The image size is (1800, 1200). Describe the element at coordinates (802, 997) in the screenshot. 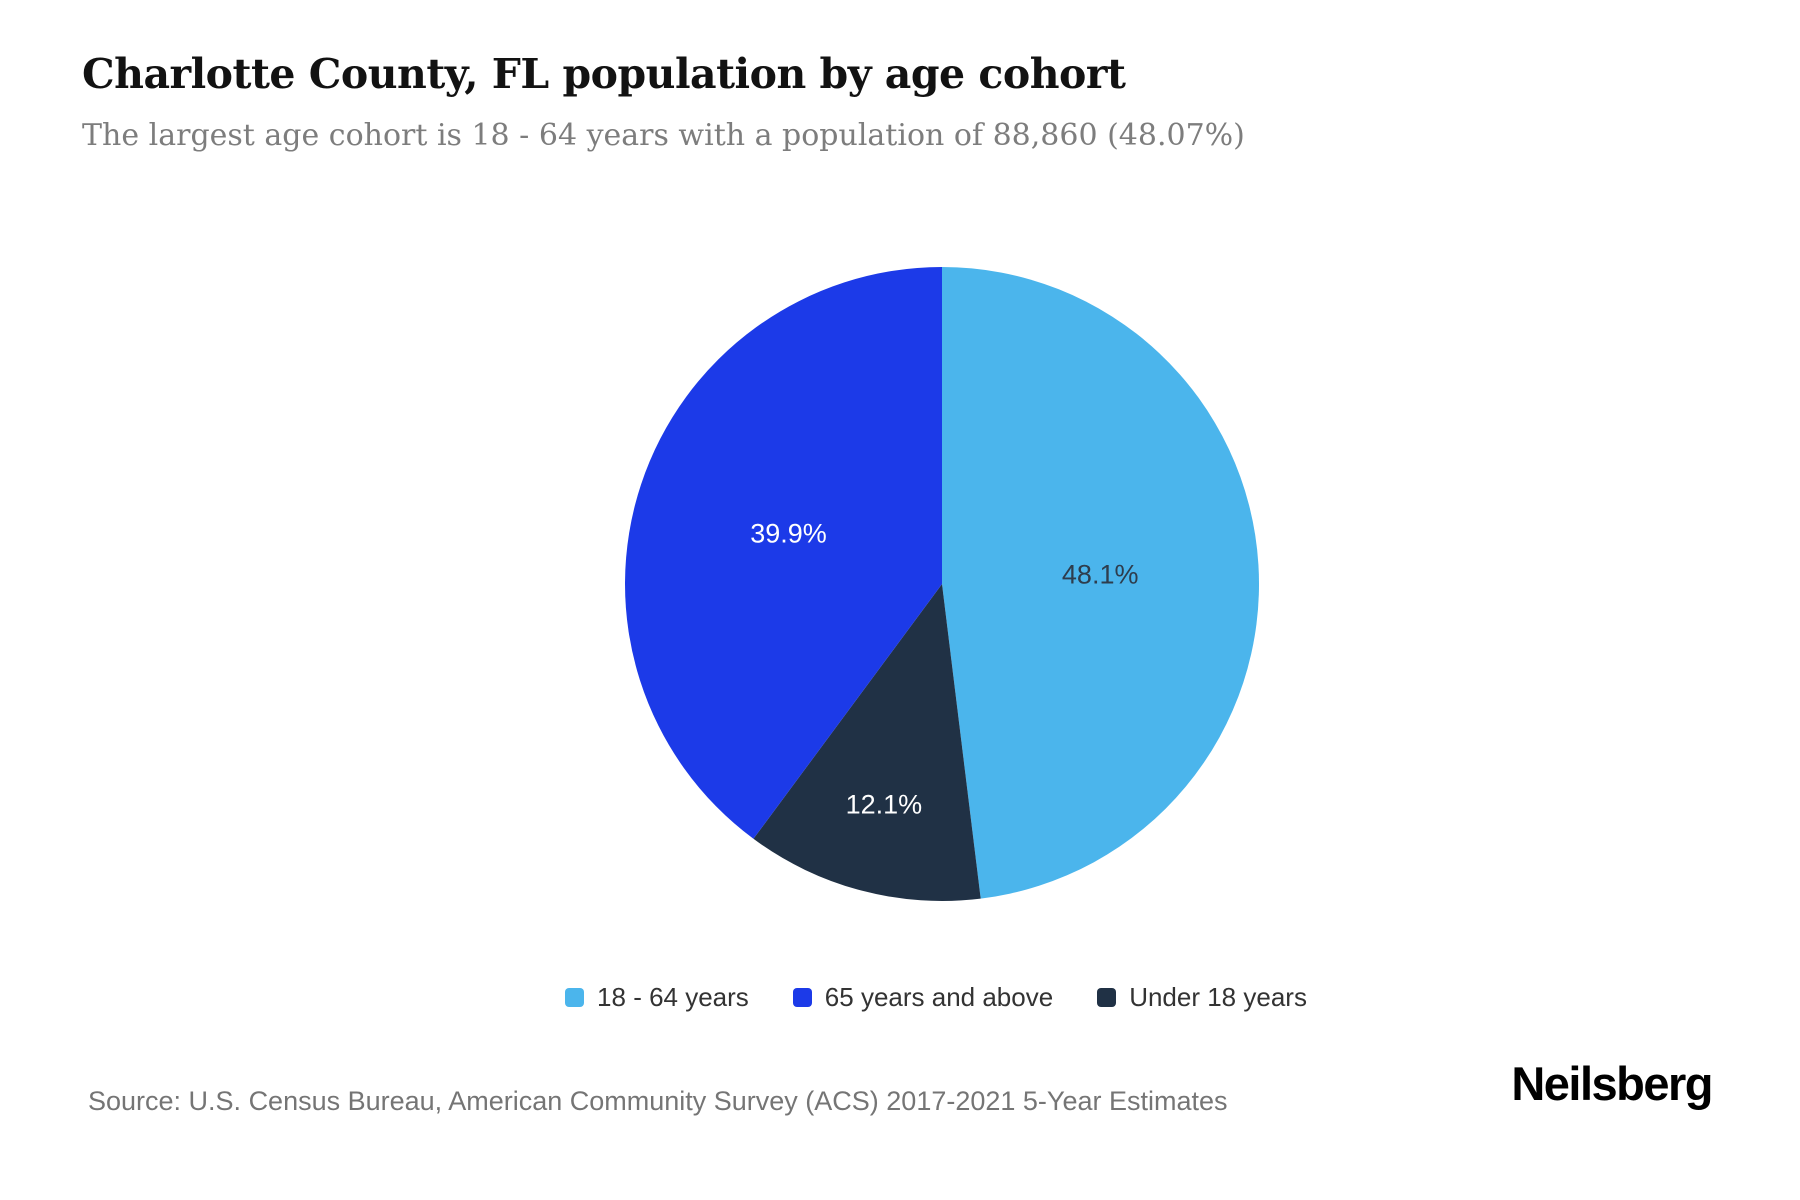

I see `legend-swatch-blue-icon` at that location.